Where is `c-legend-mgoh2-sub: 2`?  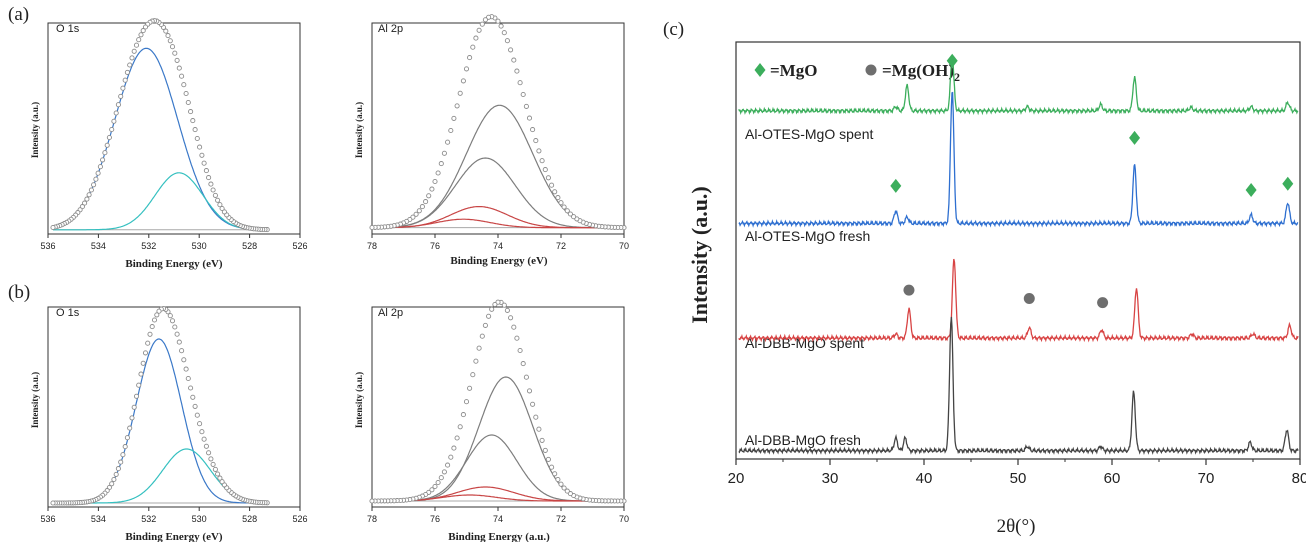 c-legend-mgoh2-sub: 2 is located at coordinates (957, 77).